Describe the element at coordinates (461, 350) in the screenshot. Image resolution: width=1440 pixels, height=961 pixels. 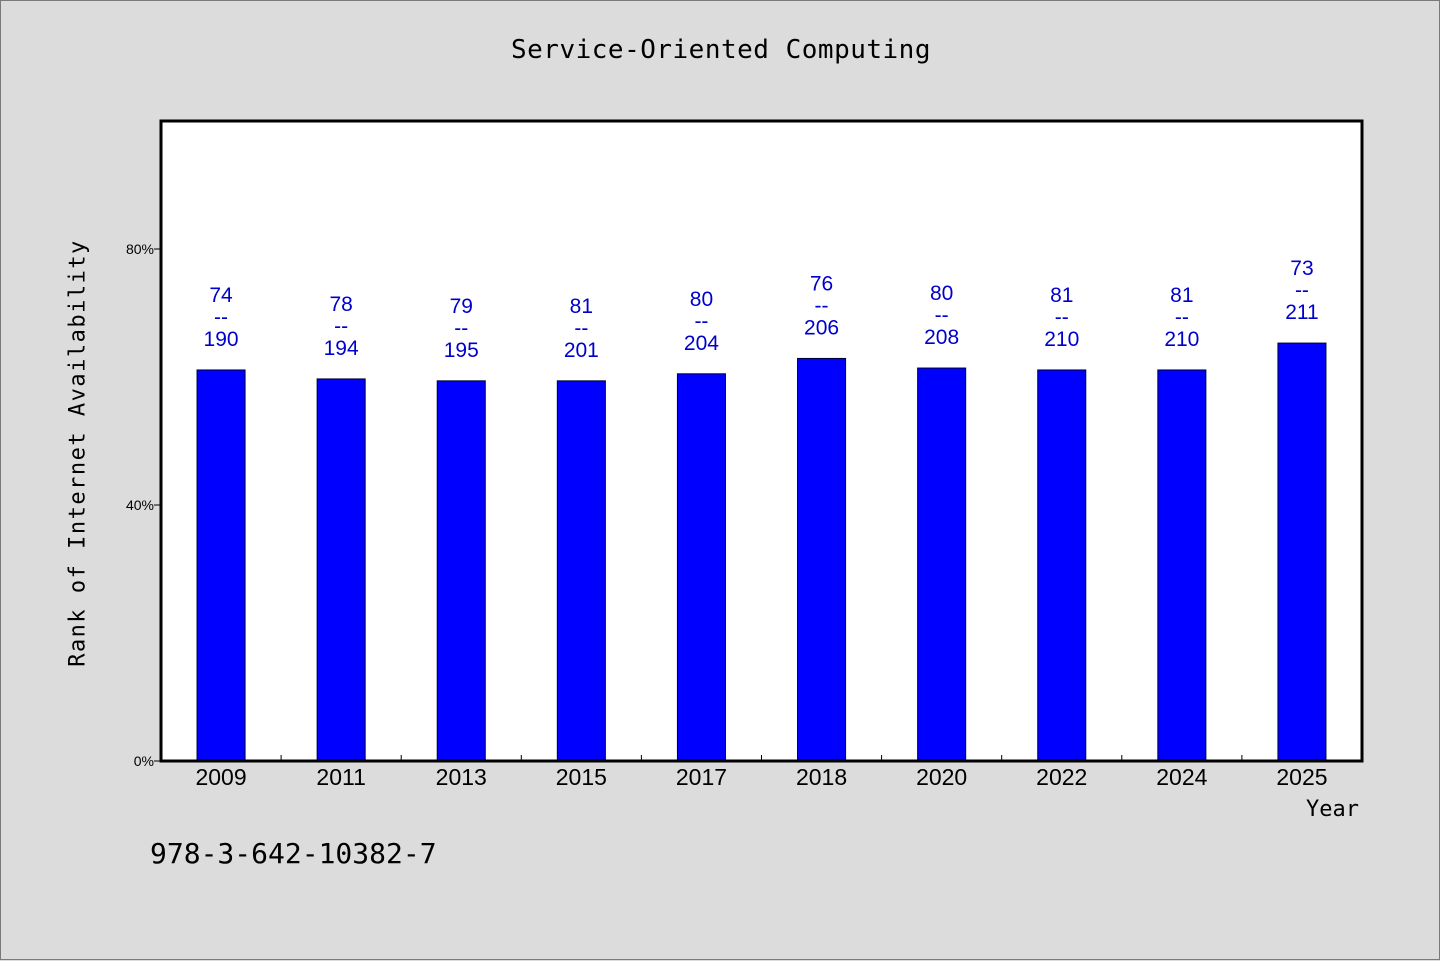
I see `data-label-bottom: 195` at that location.